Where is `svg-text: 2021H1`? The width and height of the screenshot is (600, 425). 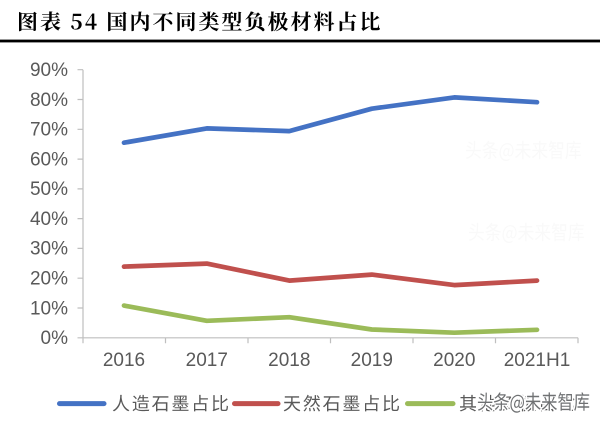 svg-text: 2021H1 is located at coordinates (537, 360).